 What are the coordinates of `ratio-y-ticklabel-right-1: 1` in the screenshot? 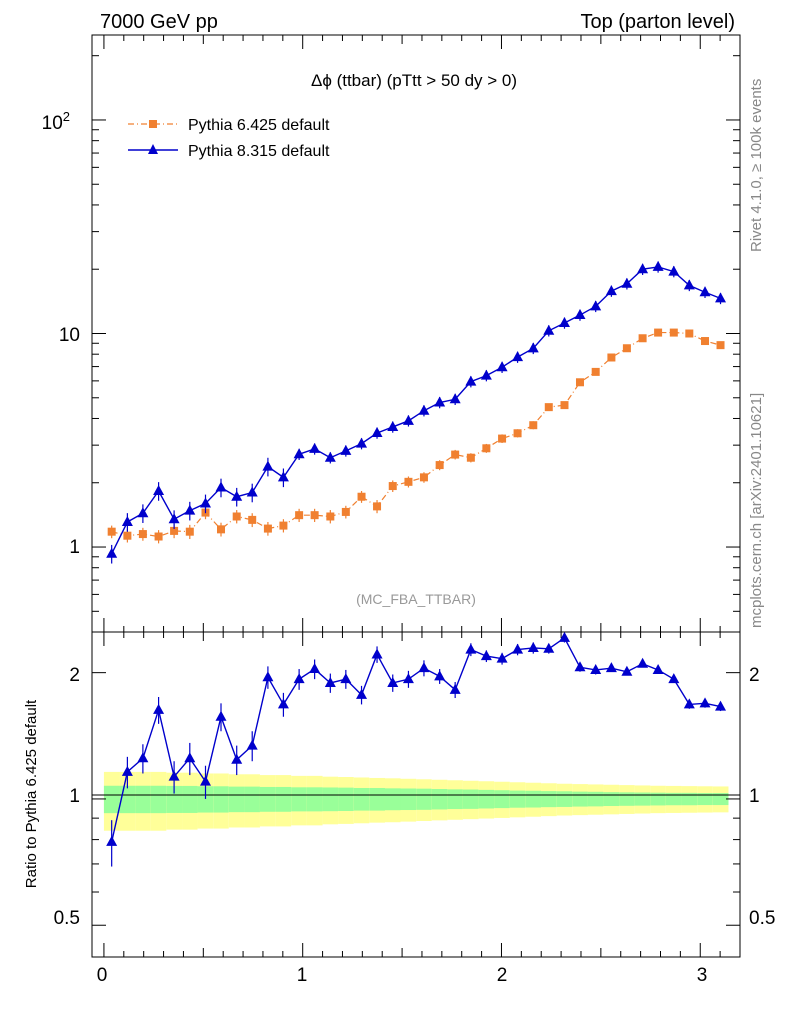 It's located at (754, 796).